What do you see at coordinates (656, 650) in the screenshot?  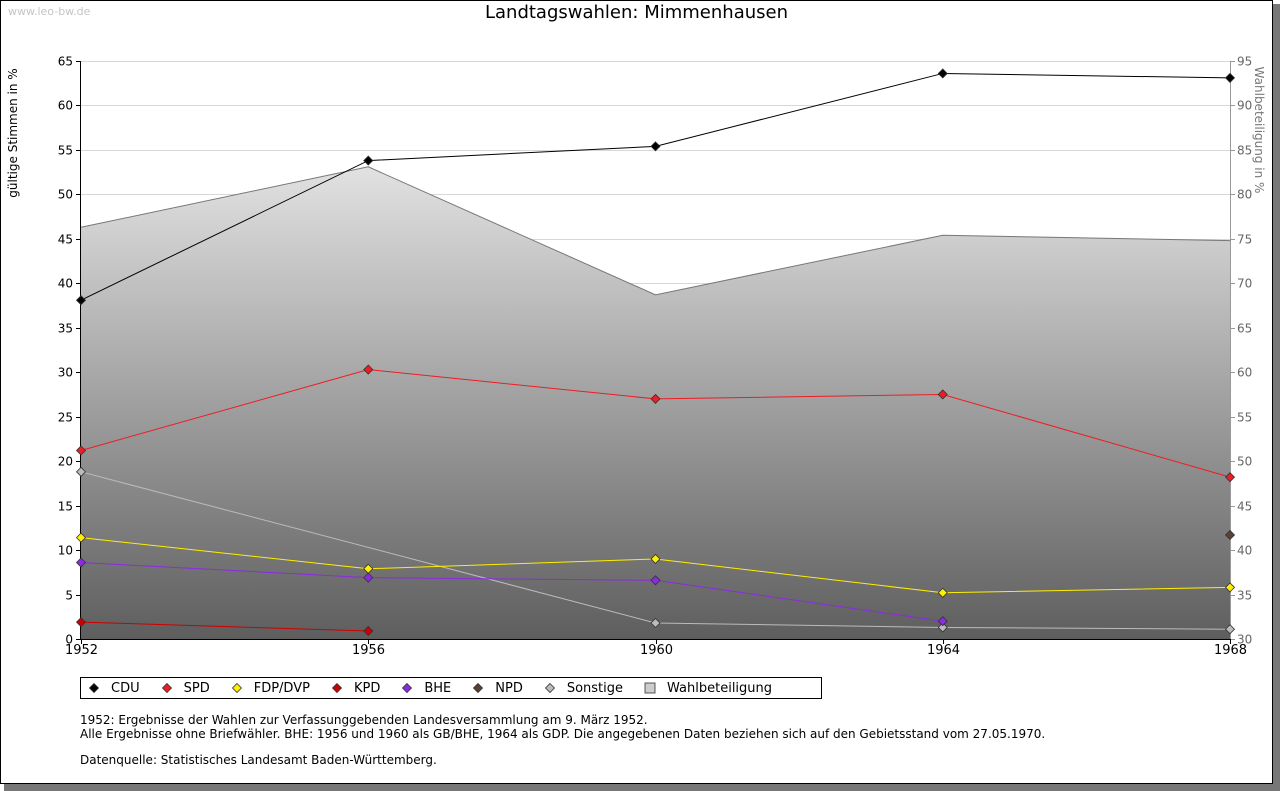 I see `x-tick-label: 1960` at bounding box center [656, 650].